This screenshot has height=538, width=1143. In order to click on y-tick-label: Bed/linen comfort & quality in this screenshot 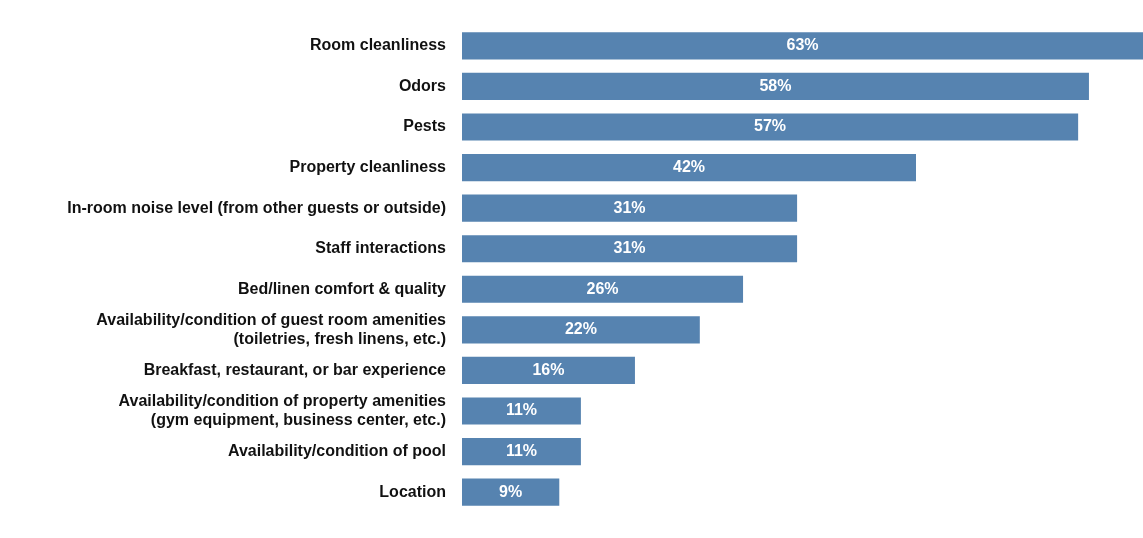, I will do `click(342, 288)`.